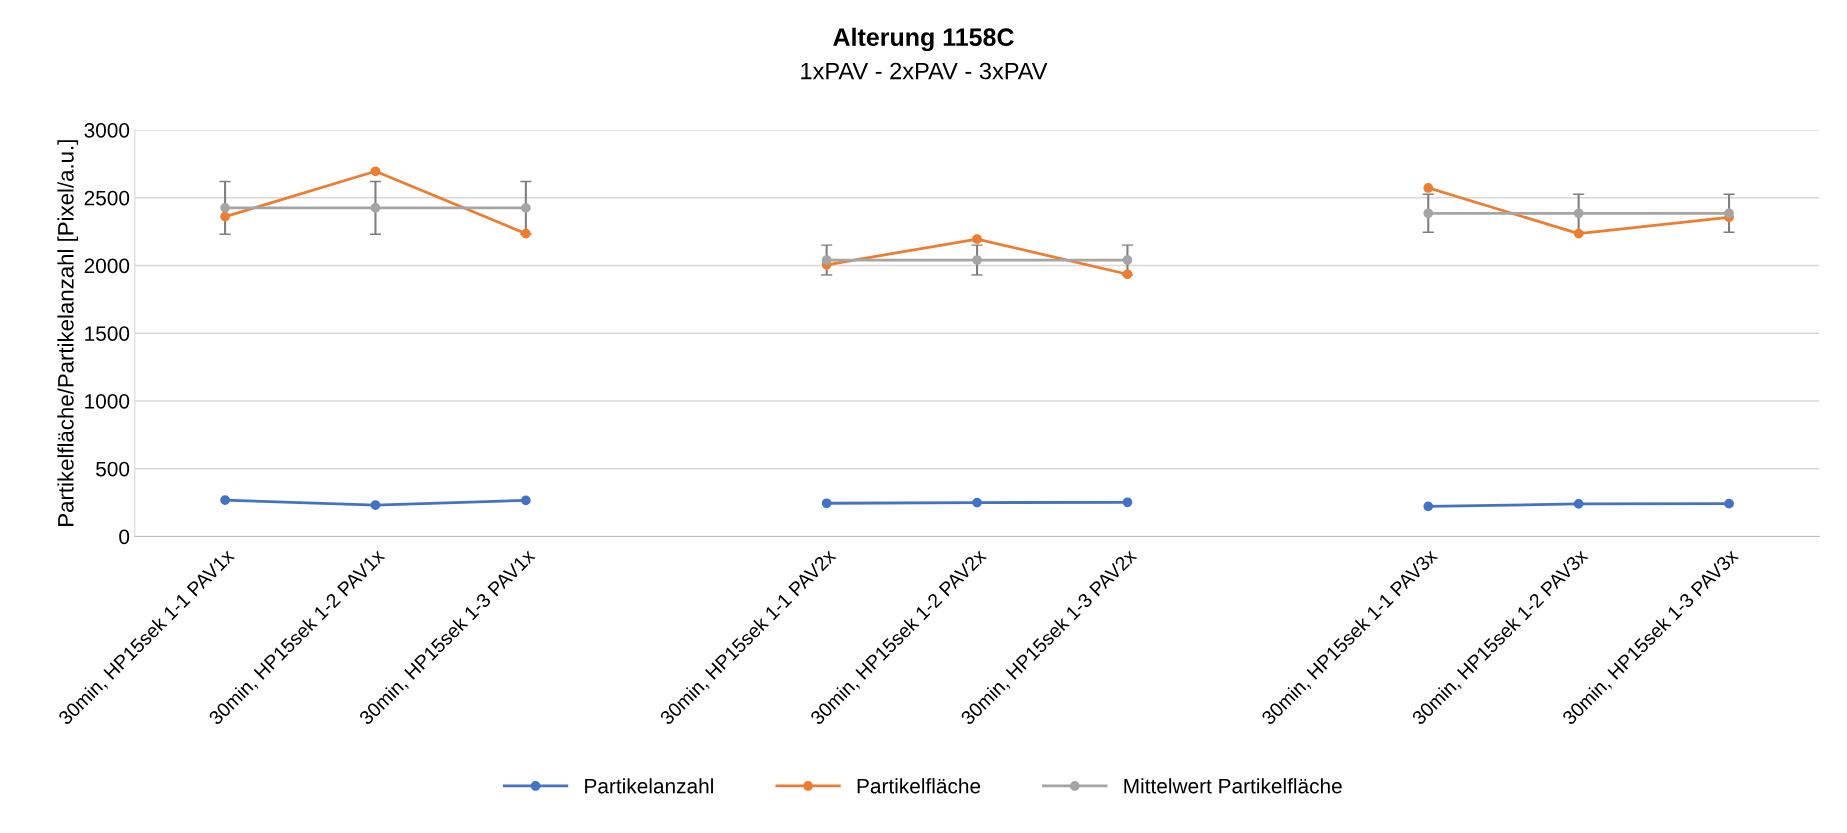  Describe the element at coordinates (924, 71) in the screenshot. I see `chart-subtitle: 1xPAV - 2xPAV - 3xPAV` at that location.